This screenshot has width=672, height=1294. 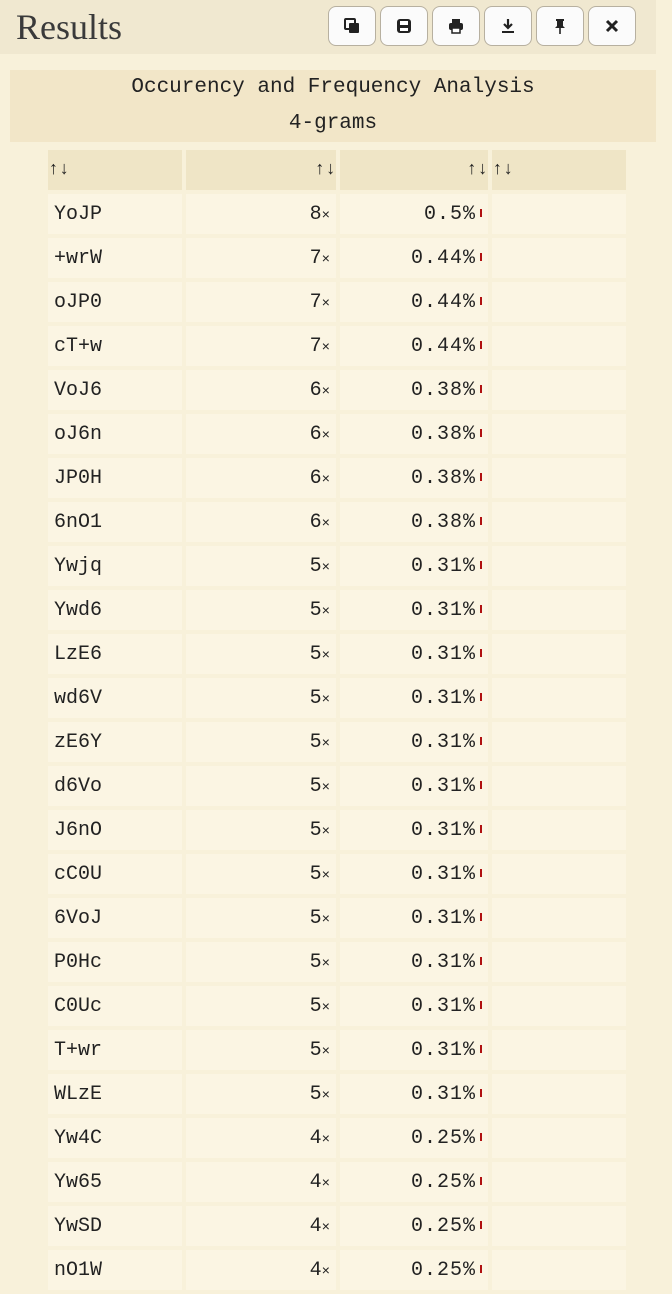 What do you see at coordinates (337, 434) in the screenshot?
I see `table-row: oJ6n 6× 0.38%` at bounding box center [337, 434].